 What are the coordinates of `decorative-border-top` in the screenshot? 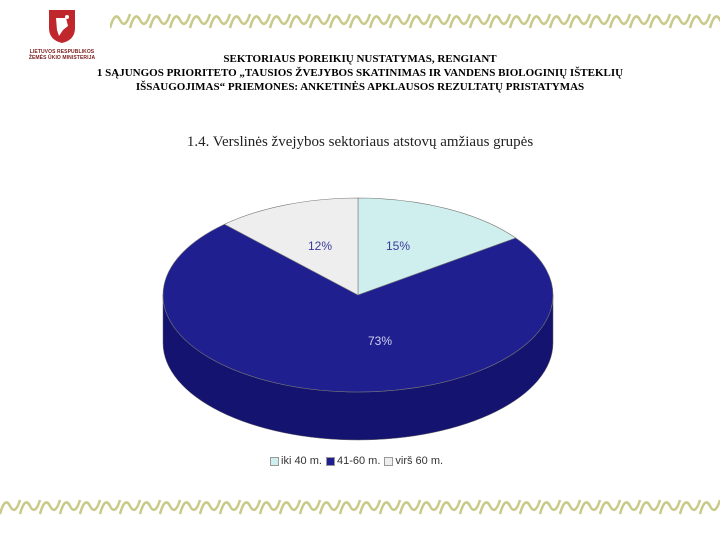 It's located at (415, 21).